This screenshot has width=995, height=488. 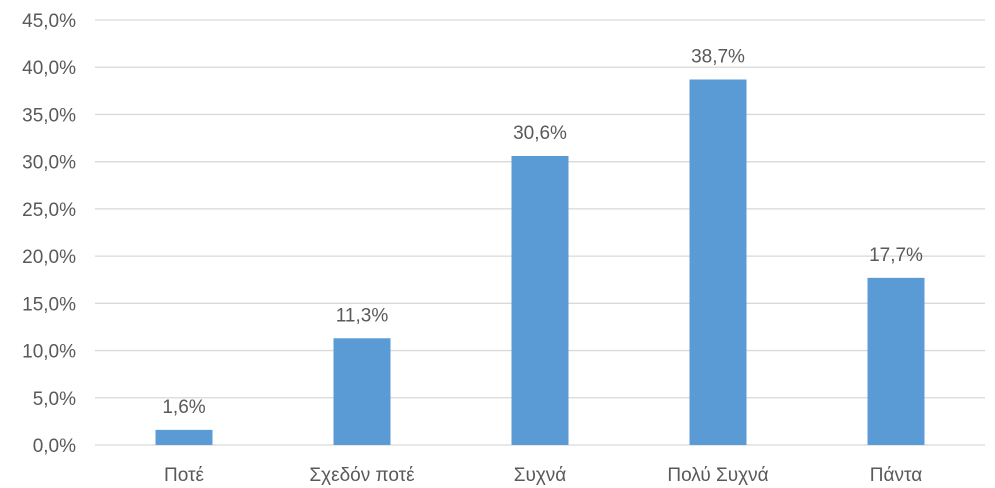 I want to click on y-tick-label: 25,0%, so click(x=49, y=210).